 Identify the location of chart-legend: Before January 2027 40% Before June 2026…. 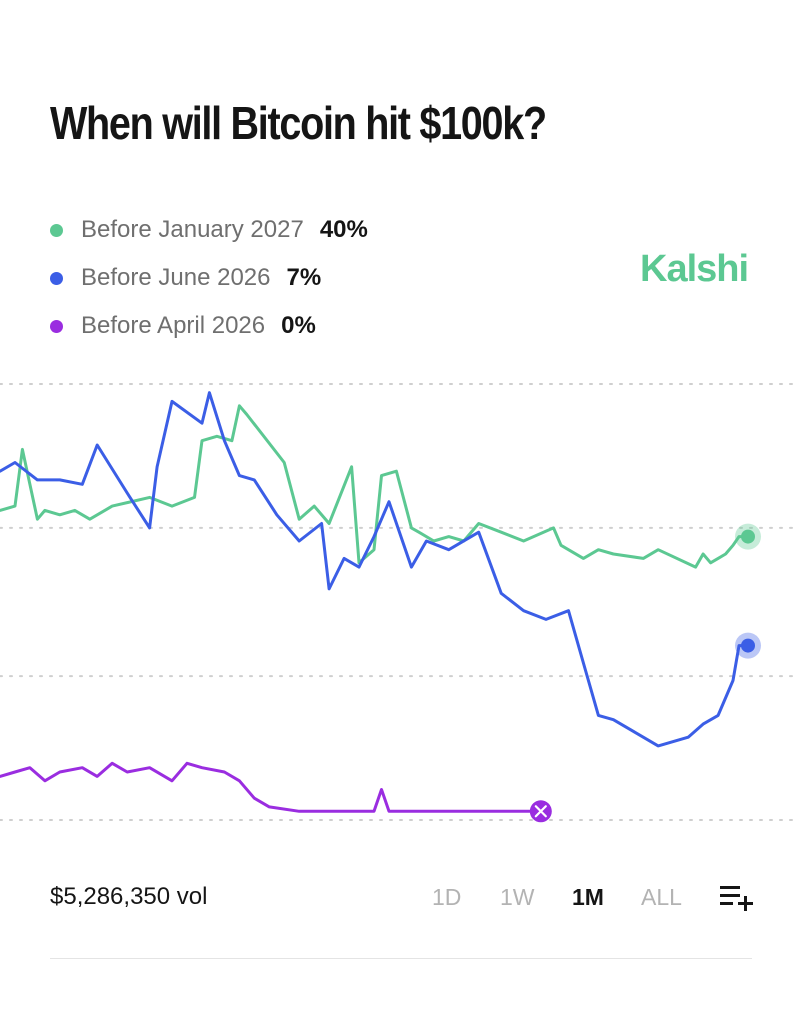
(209, 278).